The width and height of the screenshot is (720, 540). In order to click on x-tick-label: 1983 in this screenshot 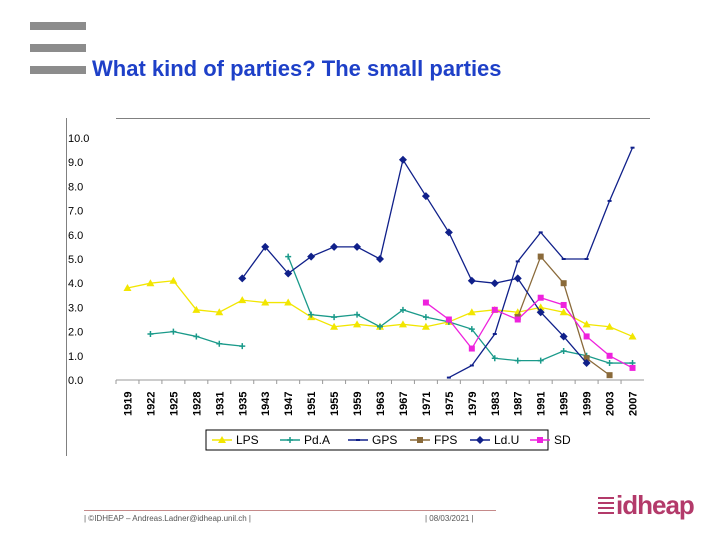, I will do `click(496, 404)`.